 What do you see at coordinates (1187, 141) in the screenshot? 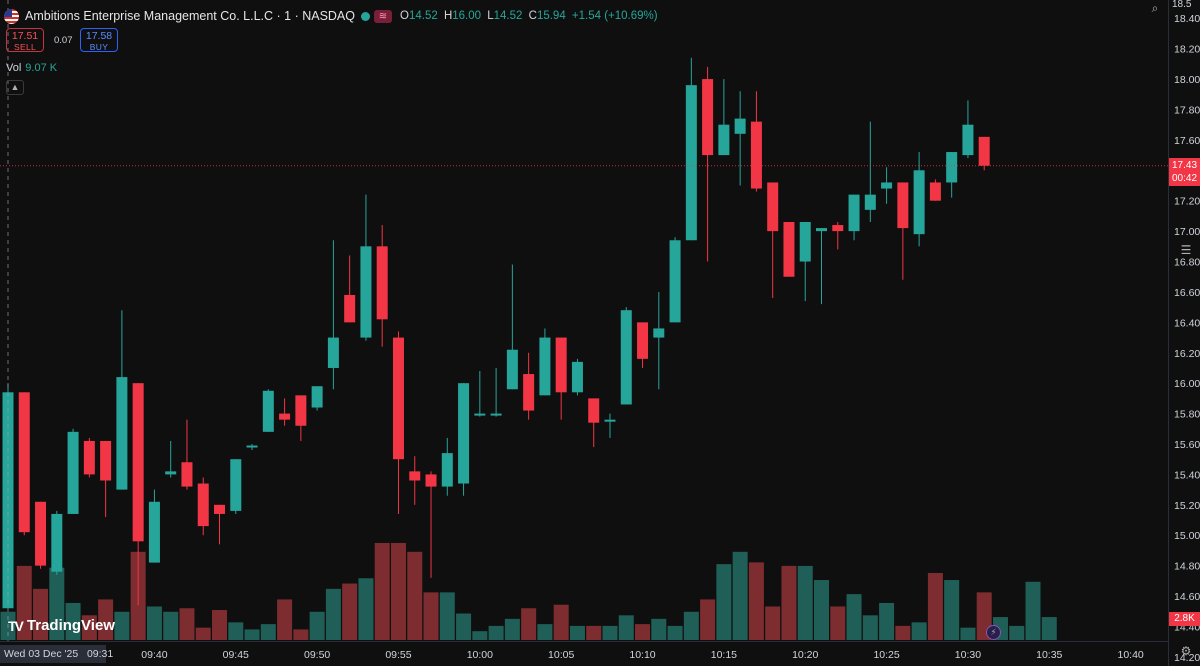
I see `price-tick-label: 17.60` at bounding box center [1187, 141].